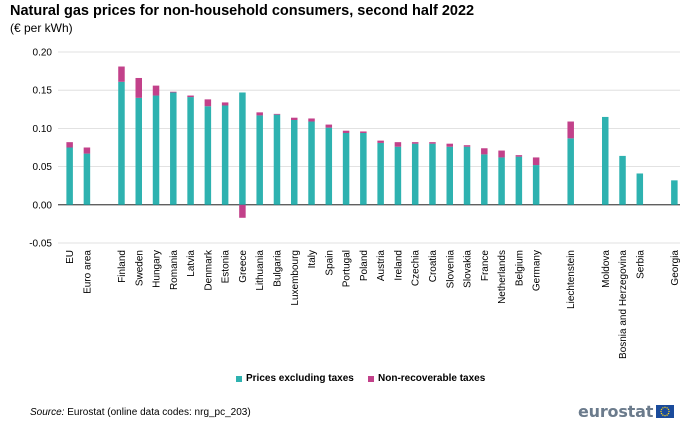 The image size is (692, 430). Describe the element at coordinates (173, 92) in the screenshot. I see `bar-non-recoverable-taxes-romania` at that location.